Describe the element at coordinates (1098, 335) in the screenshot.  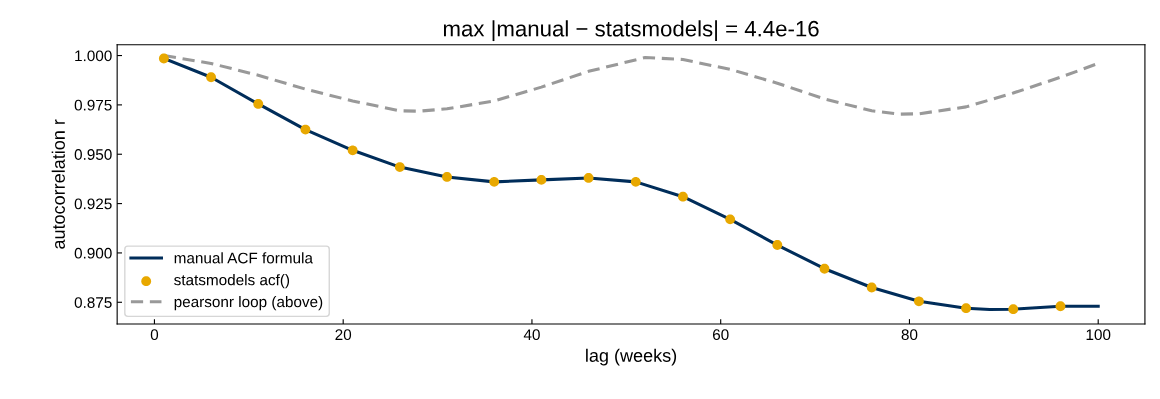
I see `x-tick-label: 100` at that location.